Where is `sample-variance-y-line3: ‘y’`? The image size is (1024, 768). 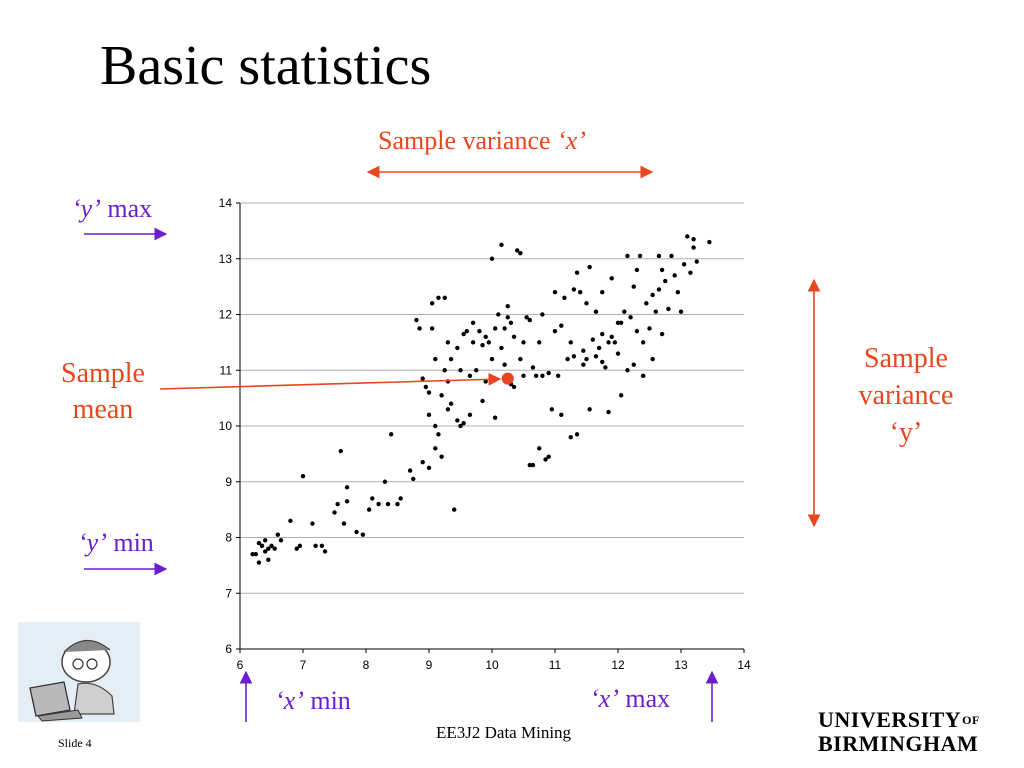
sample-variance-y-line3: ‘y’ is located at coordinates (906, 432).